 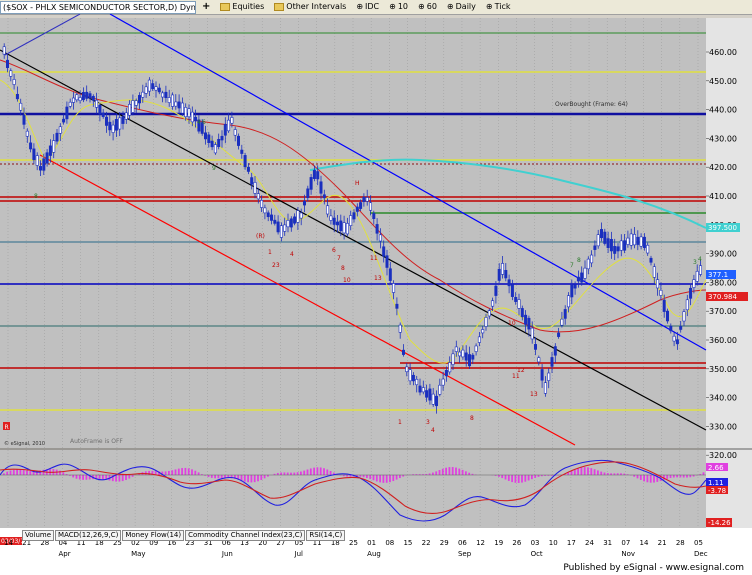 What do you see at coordinates (535, 543) in the screenshot?
I see `date-axis-label: 03` at bounding box center [535, 543].